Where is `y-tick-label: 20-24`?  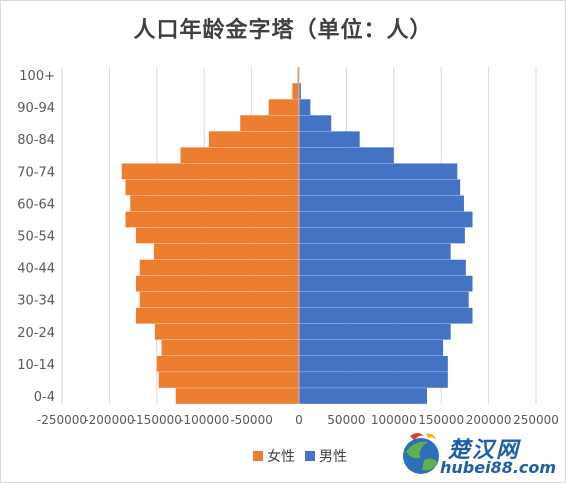 y-tick-label: 20-24 is located at coordinates (36, 333).